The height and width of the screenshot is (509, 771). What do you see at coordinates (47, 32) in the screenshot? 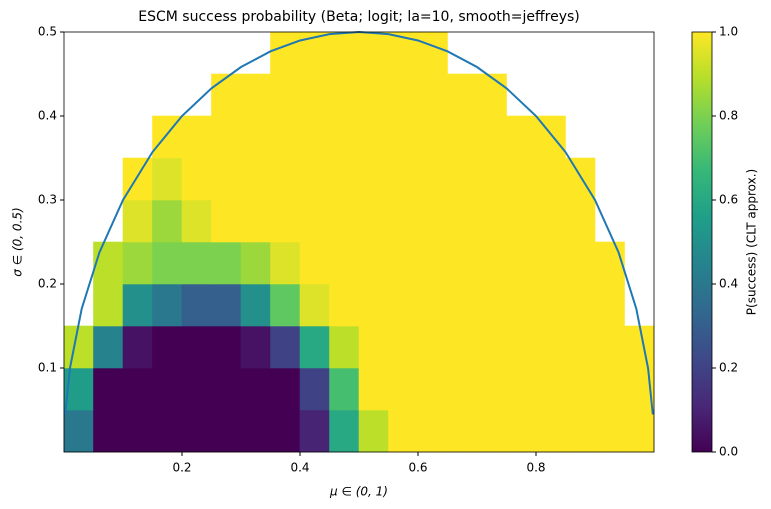
I see `y-tick-label: 0.5` at bounding box center [47, 32].